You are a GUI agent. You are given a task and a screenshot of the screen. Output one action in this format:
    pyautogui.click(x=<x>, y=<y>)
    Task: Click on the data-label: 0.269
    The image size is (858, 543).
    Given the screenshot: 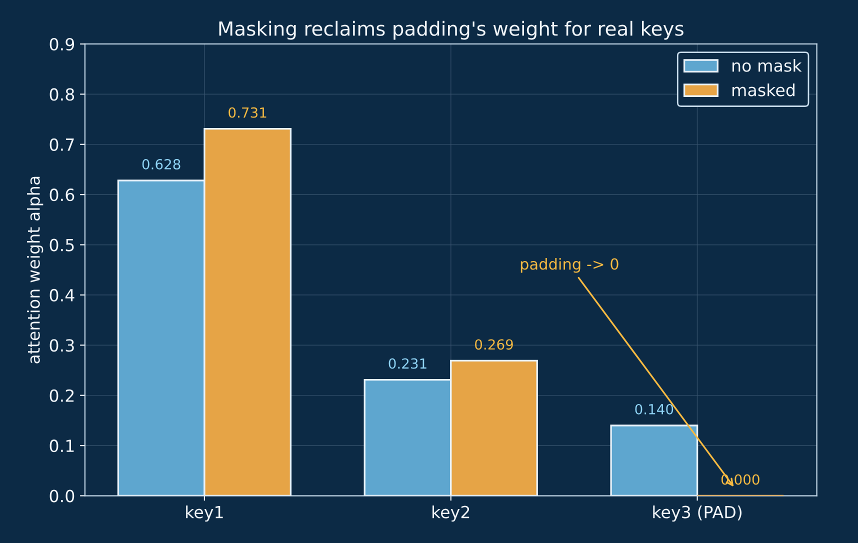 What is the action you would take?
    pyautogui.click(x=494, y=344)
    